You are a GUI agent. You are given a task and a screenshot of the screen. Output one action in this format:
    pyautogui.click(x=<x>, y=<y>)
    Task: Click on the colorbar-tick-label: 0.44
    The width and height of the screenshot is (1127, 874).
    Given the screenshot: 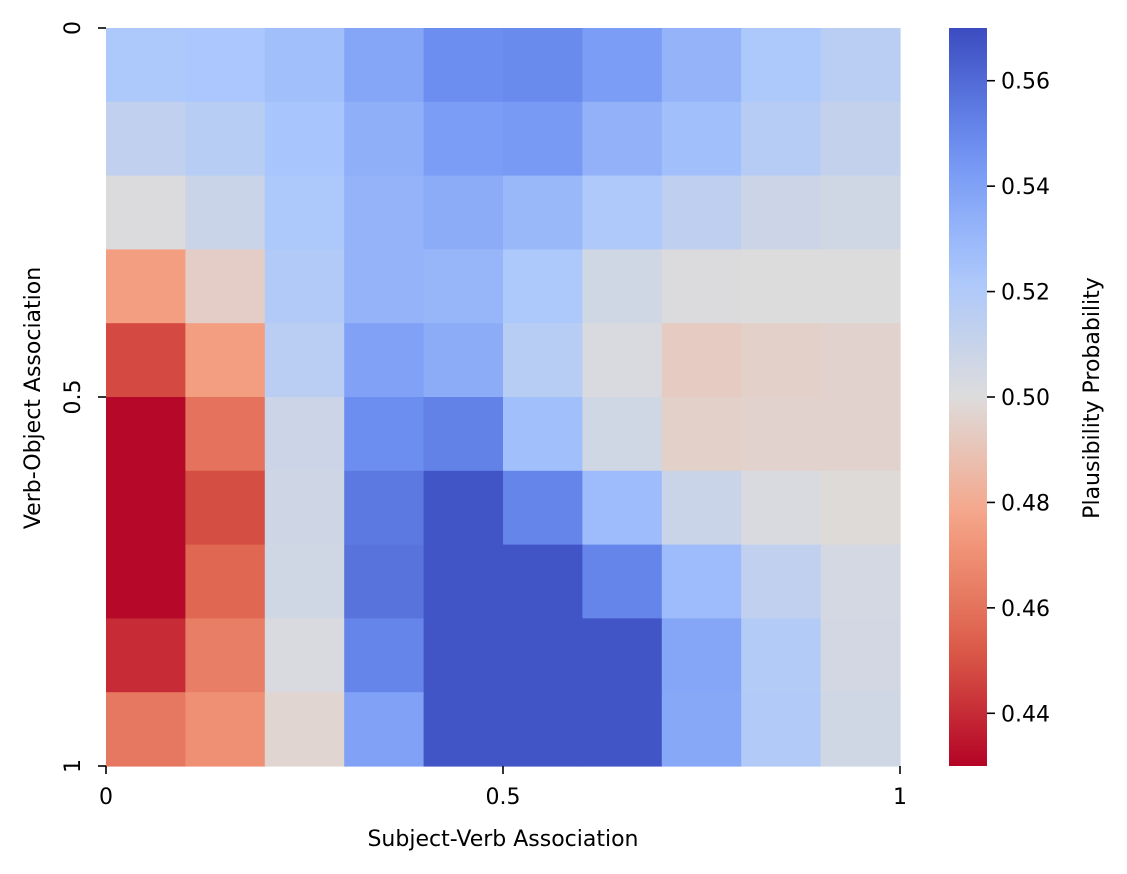 What is the action you would take?
    pyautogui.click(x=1025, y=714)
    